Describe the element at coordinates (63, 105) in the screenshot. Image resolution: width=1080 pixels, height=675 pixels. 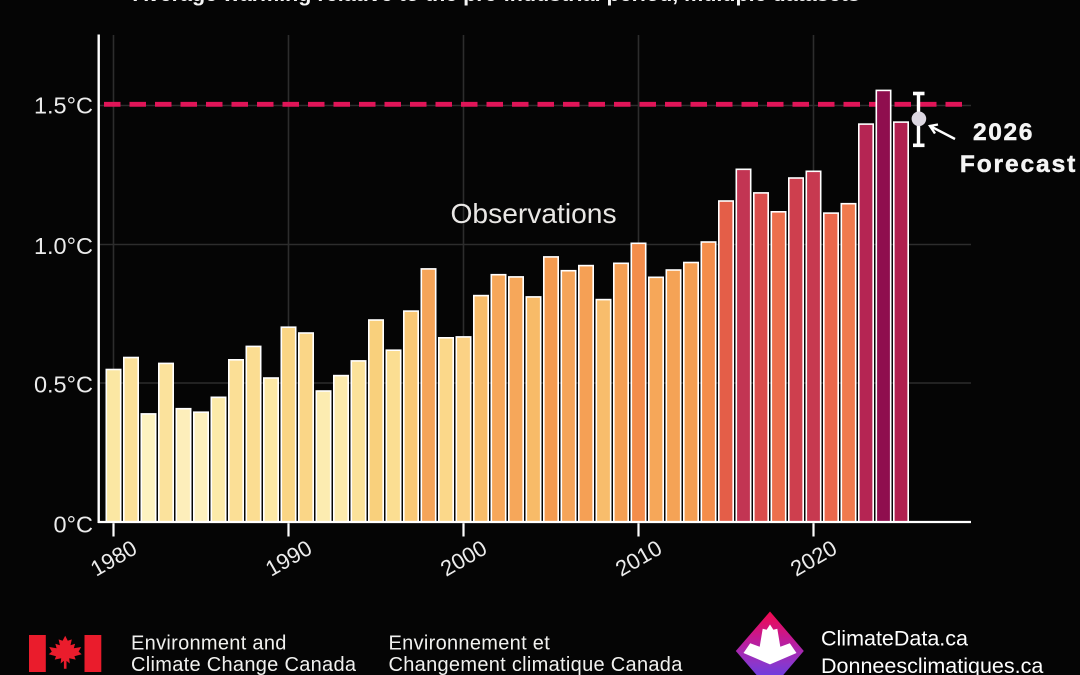
I see `svg-text: 1.5°C` at that location.